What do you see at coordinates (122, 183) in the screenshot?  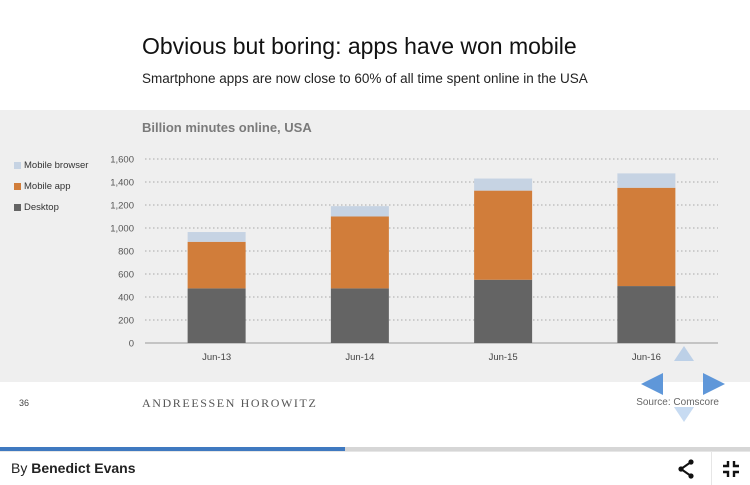 I see `y-tick-label: 1,400` at bounding box center [122, 183].